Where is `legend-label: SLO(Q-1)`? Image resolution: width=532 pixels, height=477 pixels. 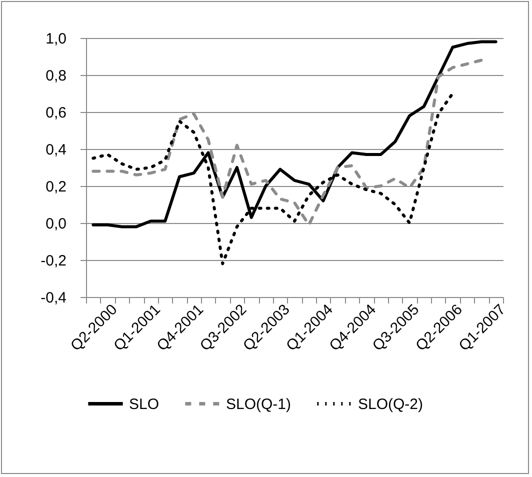
legend-label: SLO(Q-1) is located at coordinates (259, 404).